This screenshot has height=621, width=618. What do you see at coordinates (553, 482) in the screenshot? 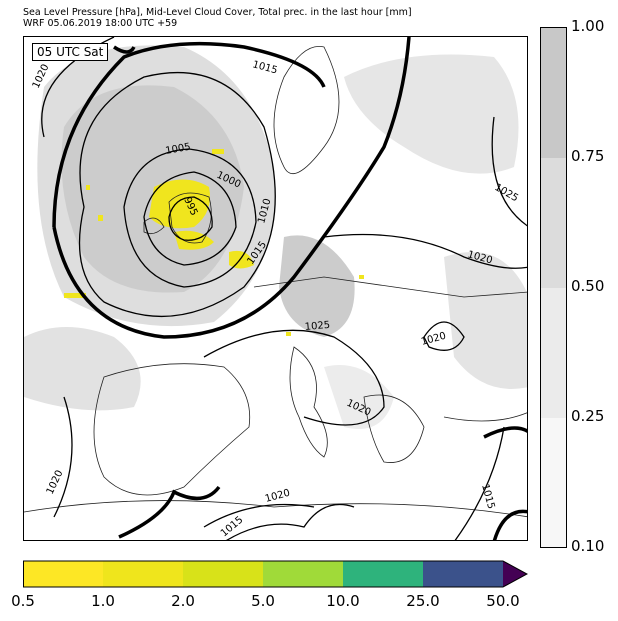
I see `cloud-bin-0.10-0.25` at bounding box center [553, 482].